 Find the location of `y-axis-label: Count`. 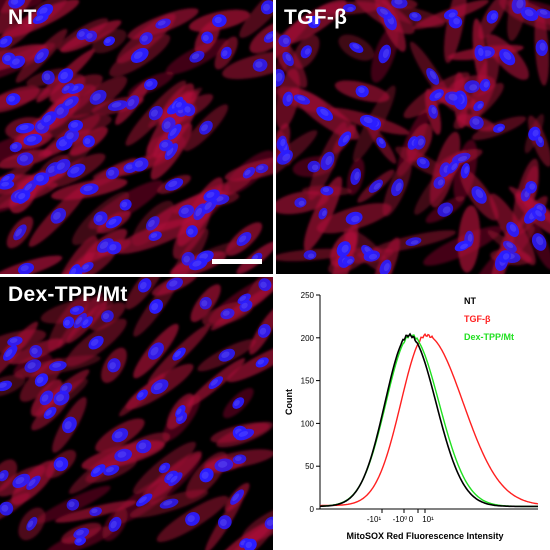

y-axis-label: Count is located at coordinates (289, 402).